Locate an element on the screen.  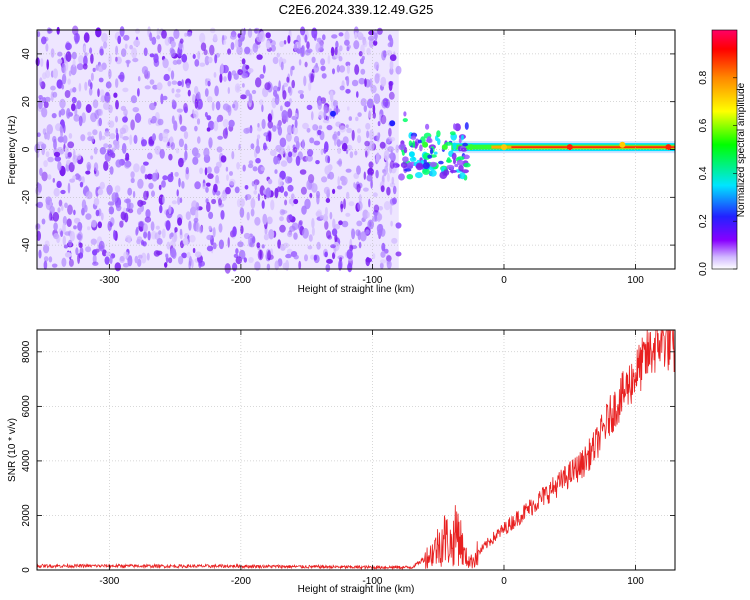
y-tick-label: 2000 is located at coordinates (26, 515).